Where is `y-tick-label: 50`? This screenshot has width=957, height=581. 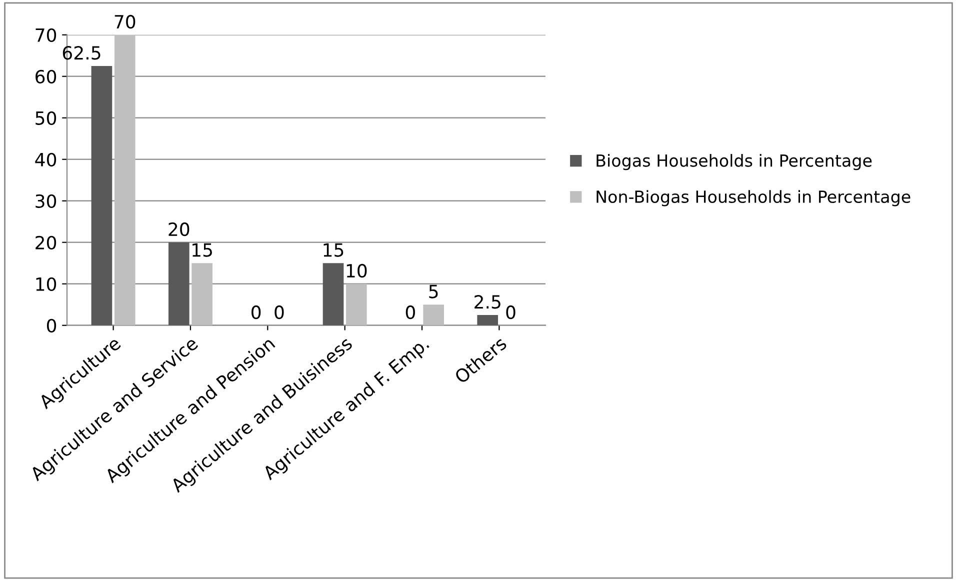 y-tick-label: 50 is located at coordinates (46, 118).